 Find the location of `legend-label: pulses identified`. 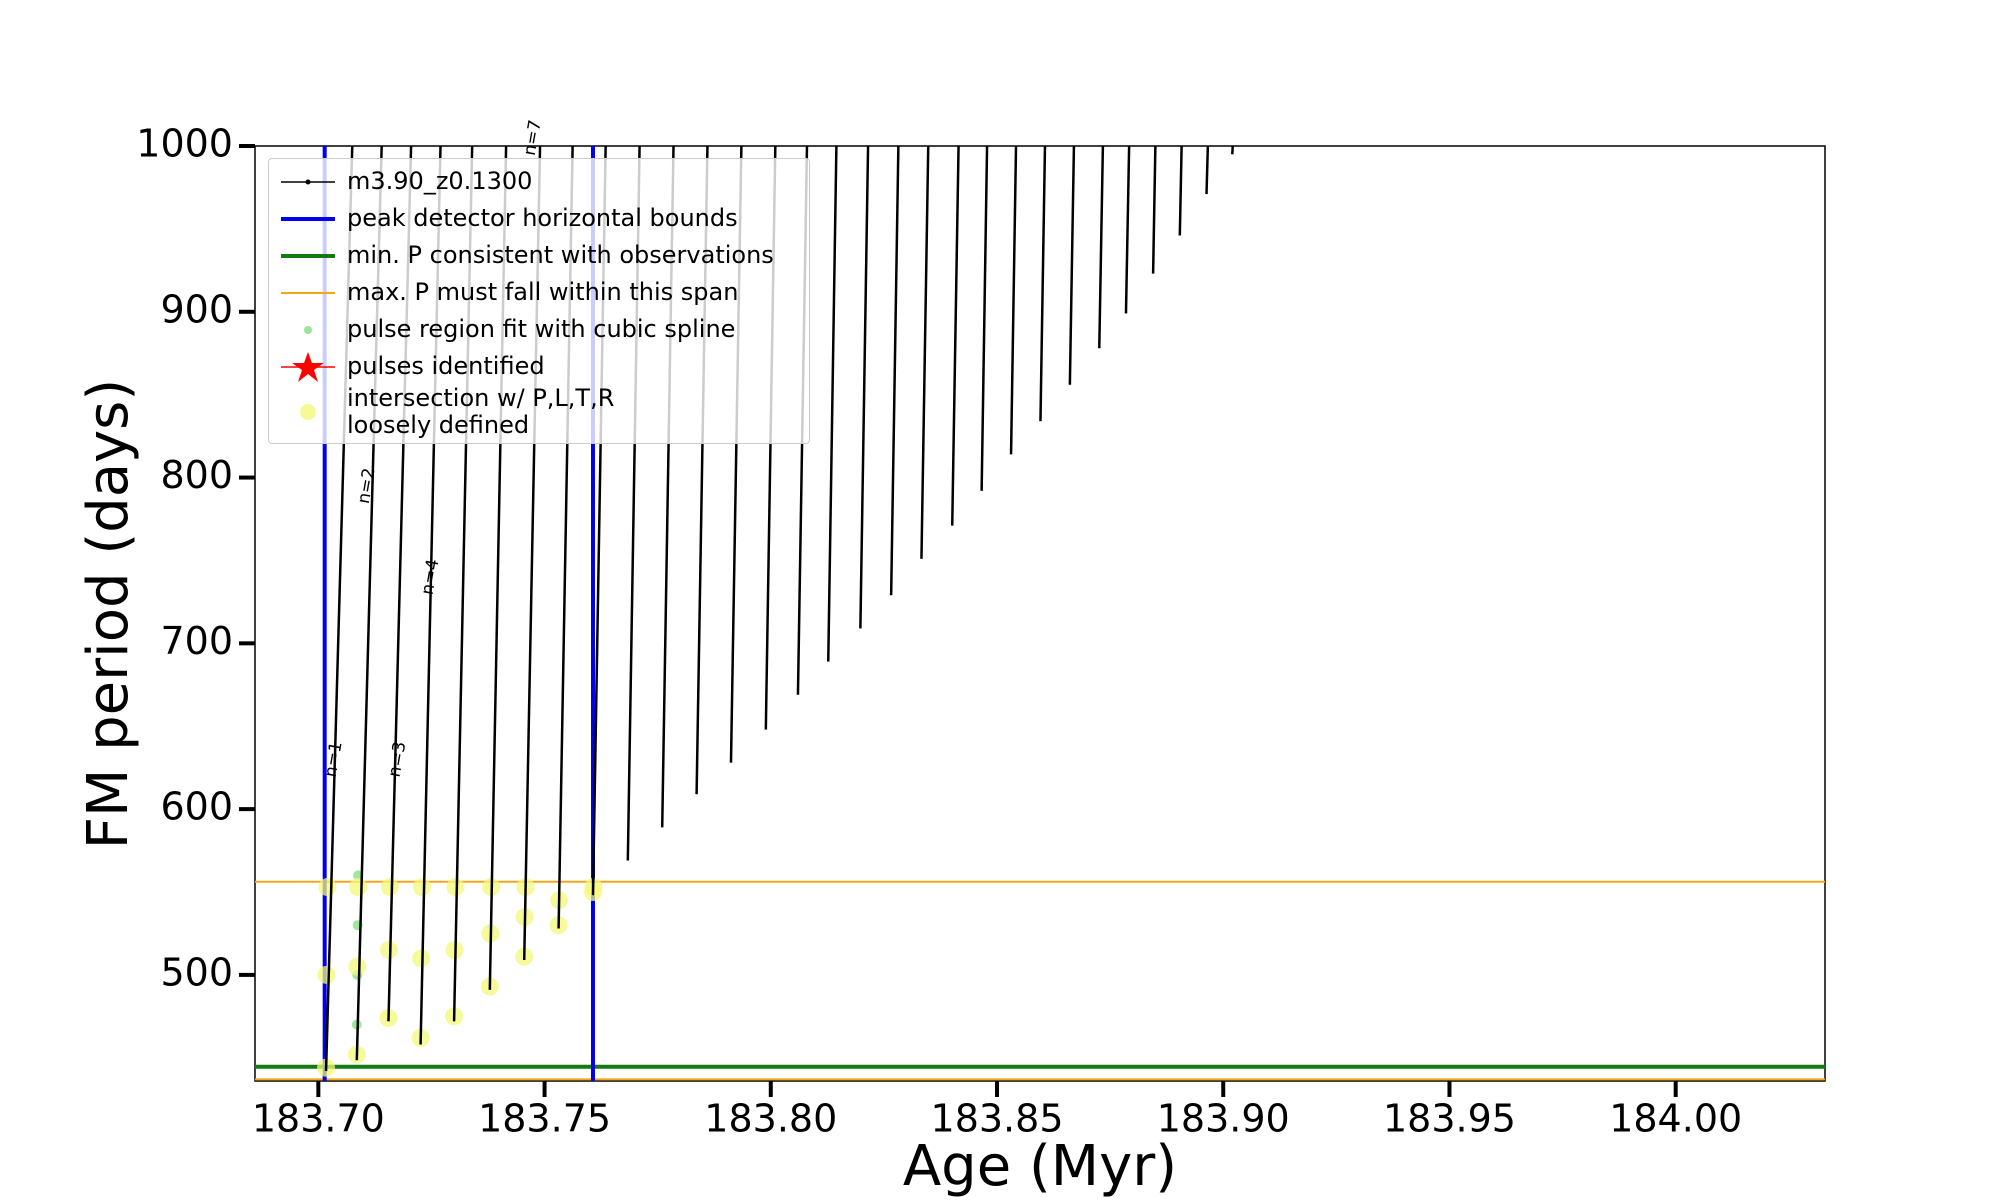

legend-label: pulses identified is located at coordinates (446, 366).